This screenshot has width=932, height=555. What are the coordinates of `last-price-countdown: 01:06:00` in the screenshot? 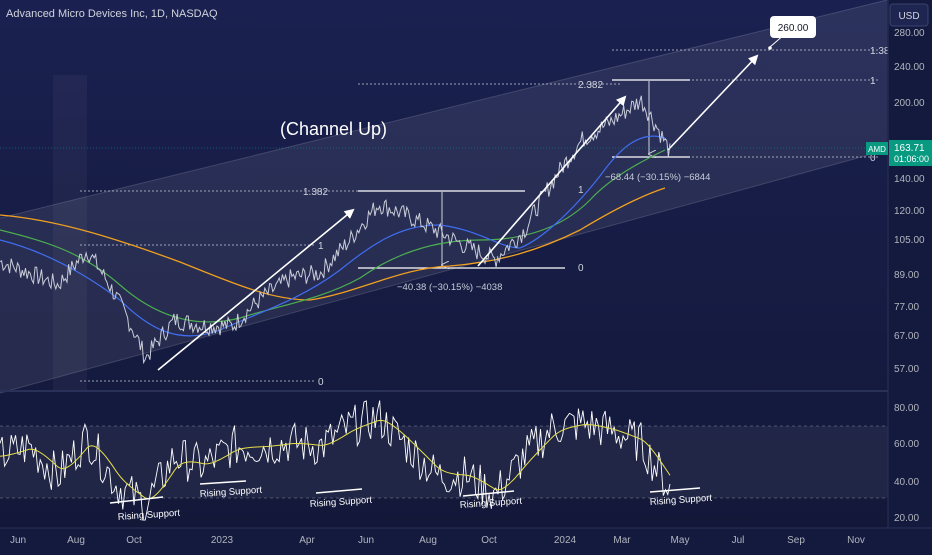 It's located at (911, 159).